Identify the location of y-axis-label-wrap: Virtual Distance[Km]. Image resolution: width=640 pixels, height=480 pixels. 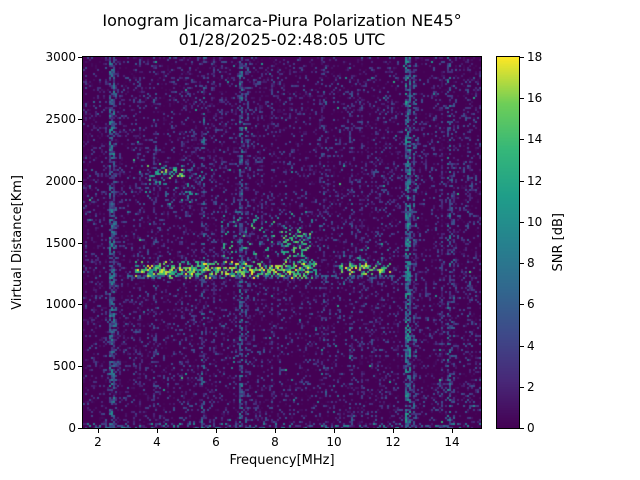
(17, 242).